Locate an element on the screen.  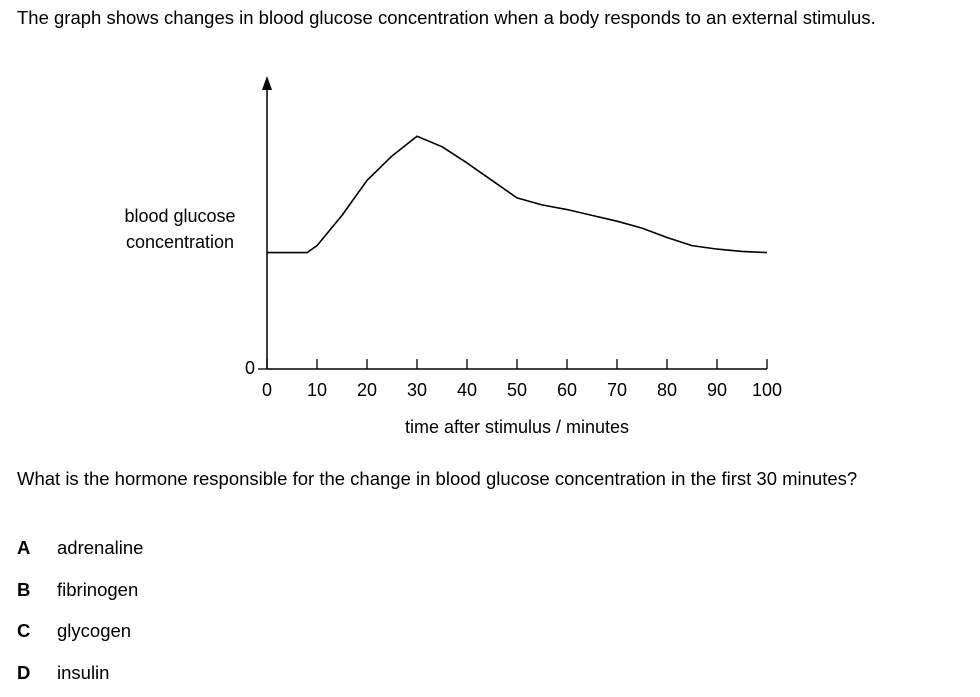
y-tick-label: 0 is located at coordinates (250, 368).